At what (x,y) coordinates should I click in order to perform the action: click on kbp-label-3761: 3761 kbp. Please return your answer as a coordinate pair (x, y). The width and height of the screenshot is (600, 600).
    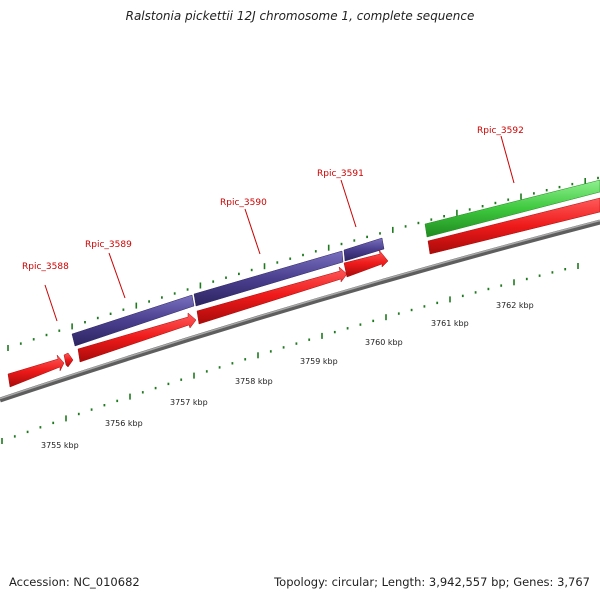
    Looking at the image, I should click on (450, 323).